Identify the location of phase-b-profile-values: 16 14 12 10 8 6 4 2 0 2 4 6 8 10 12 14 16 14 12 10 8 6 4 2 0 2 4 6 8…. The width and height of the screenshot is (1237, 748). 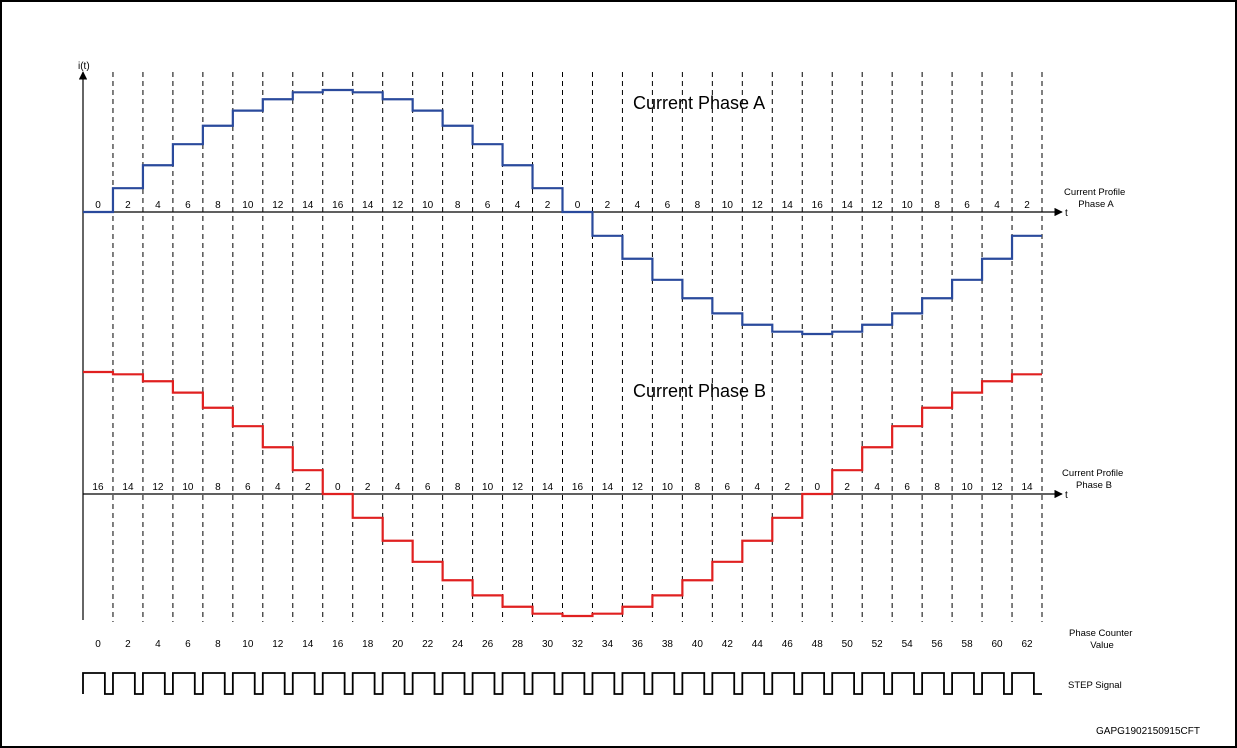
(562, 487).